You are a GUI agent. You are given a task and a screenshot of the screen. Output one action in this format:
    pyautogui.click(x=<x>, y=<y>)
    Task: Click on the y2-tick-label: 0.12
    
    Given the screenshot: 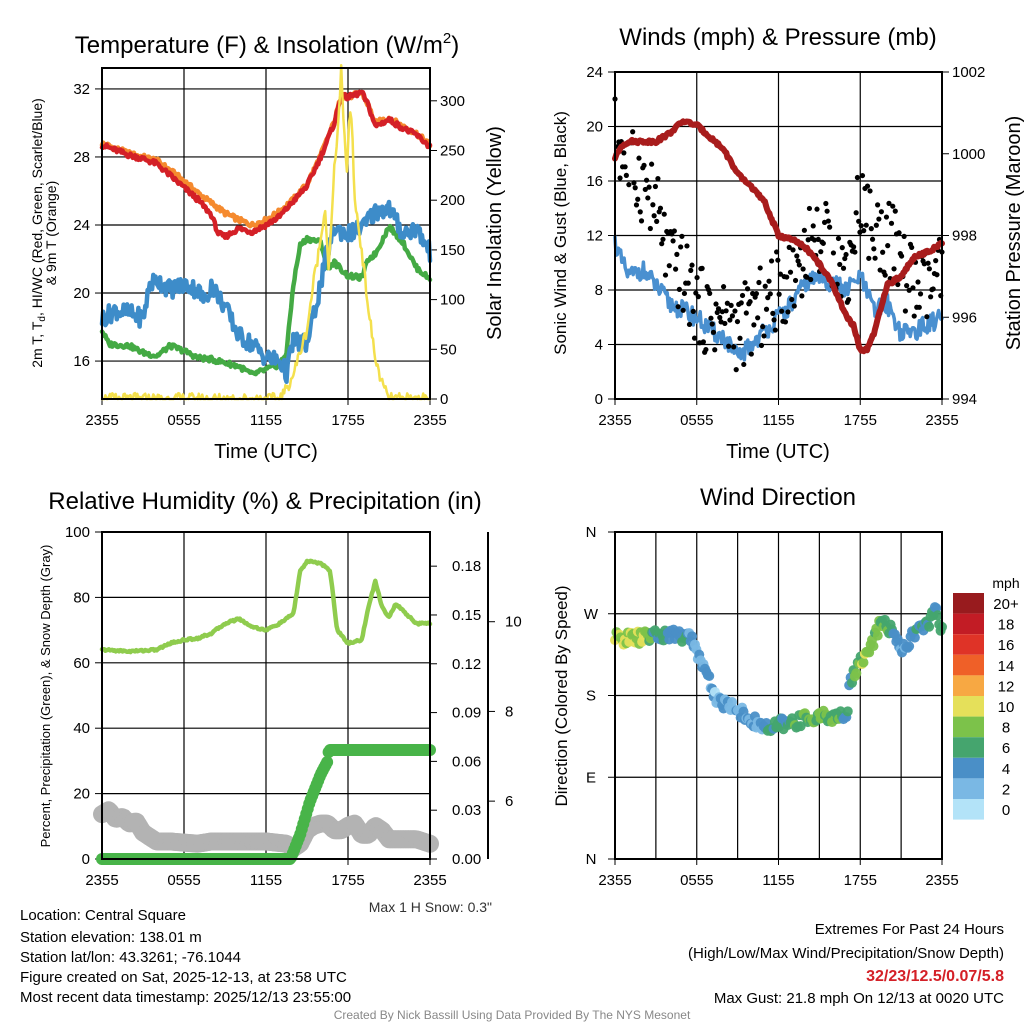 What is the action you would take?
    pyautogui.click(x=466, y=664)
    